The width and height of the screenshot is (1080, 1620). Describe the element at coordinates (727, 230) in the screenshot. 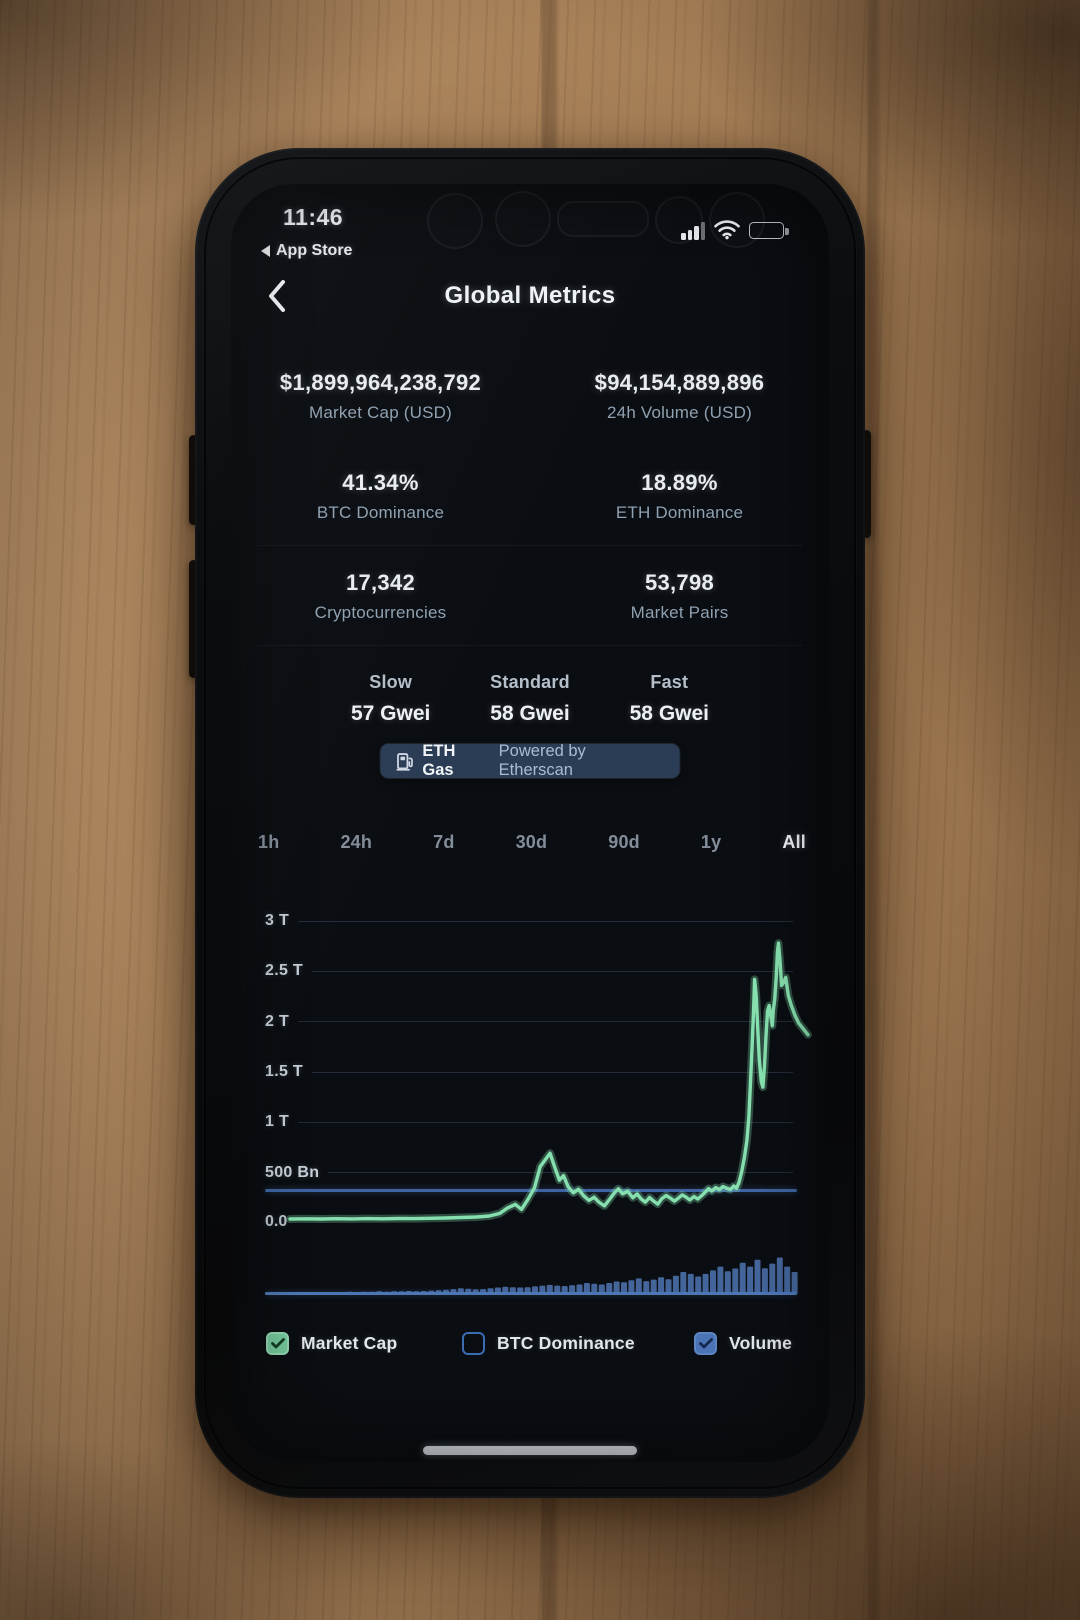

I see `wifi-icon` at that location.